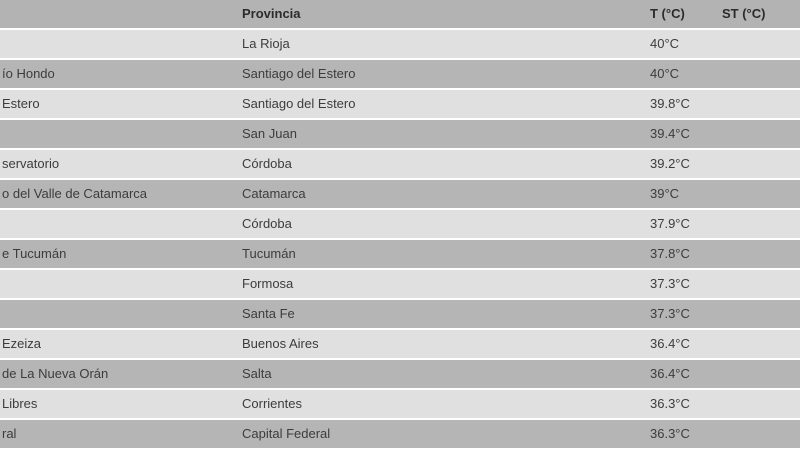 This screenshot has width=800, height=450. I want to click on station-cell: ral, so click(117, 434).